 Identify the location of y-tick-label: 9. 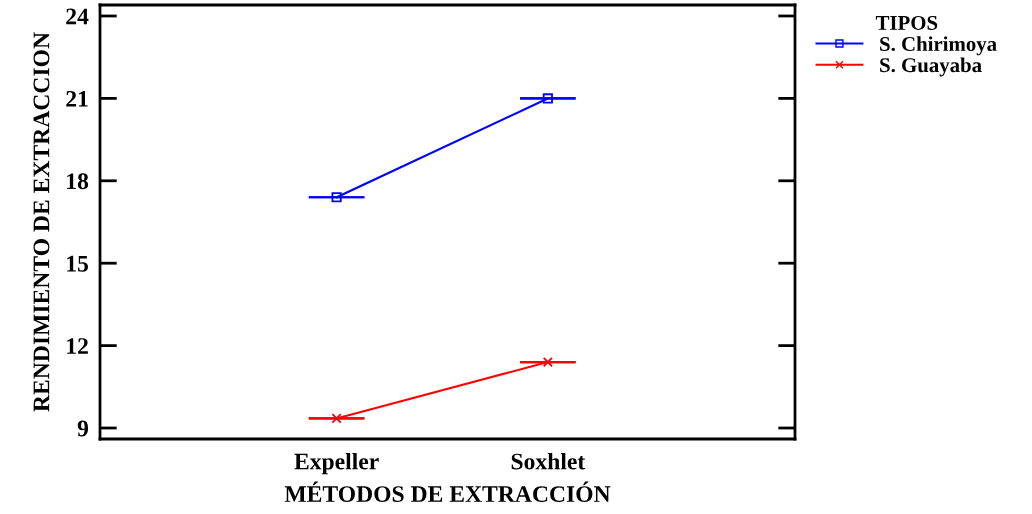
(83, 428).